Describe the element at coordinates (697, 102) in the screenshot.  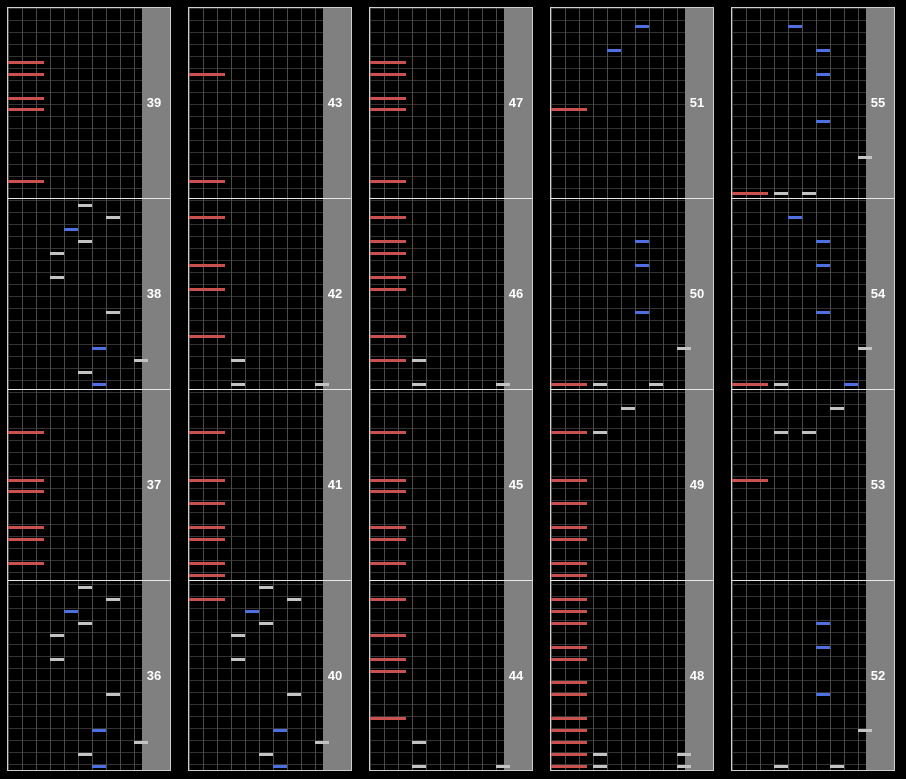
I see `measure-number: 51` at that location.